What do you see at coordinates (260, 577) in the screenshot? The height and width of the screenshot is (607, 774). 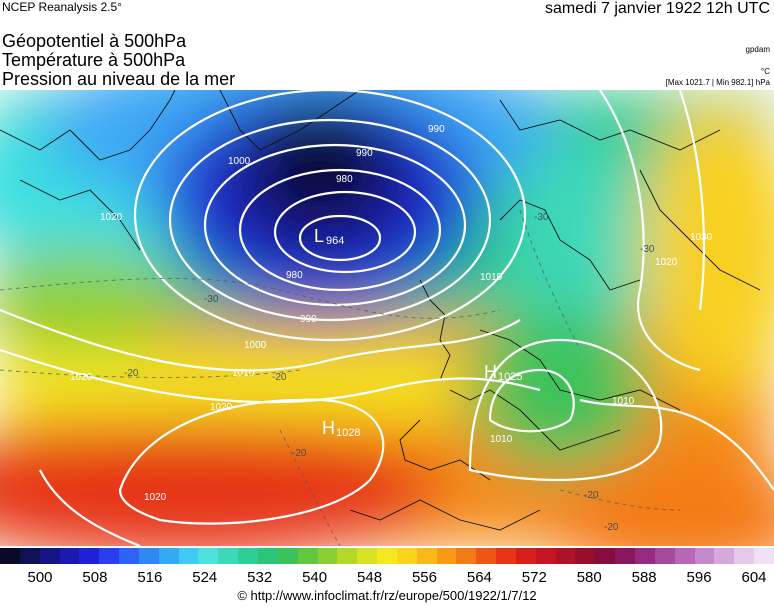 I see `scale-tick-label: 532` at bounding box center [260, 577].